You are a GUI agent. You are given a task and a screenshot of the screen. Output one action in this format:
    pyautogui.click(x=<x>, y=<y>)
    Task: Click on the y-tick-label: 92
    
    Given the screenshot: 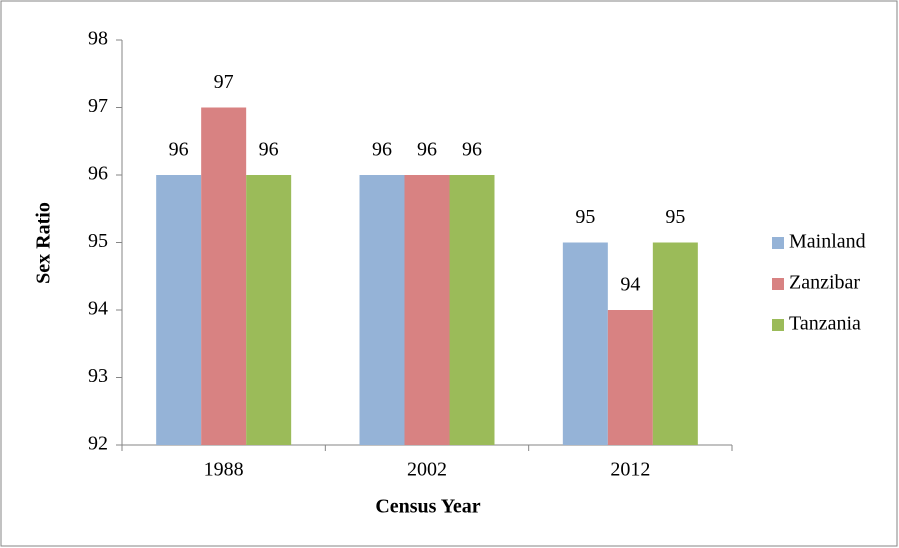 What is the action you would take?
    pyautogui.click(x=98, y=444)
    